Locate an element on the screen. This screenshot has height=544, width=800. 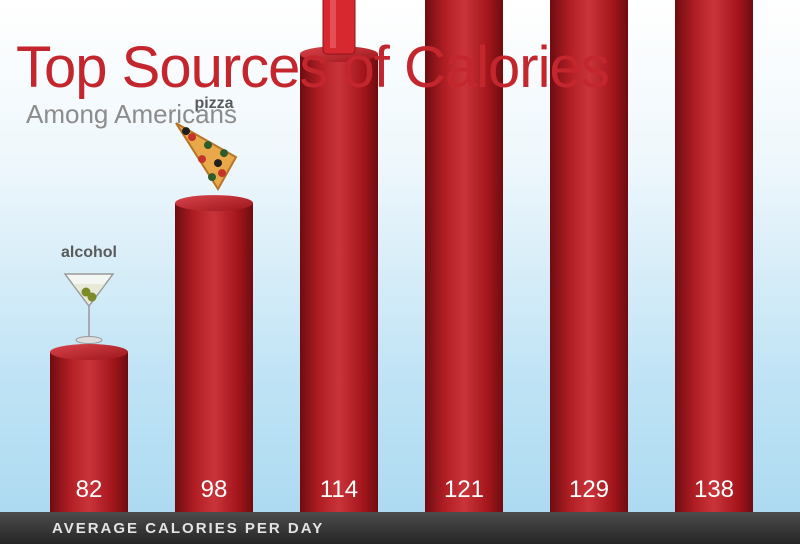
bar-alcohol is located at coordinates (89, 432).